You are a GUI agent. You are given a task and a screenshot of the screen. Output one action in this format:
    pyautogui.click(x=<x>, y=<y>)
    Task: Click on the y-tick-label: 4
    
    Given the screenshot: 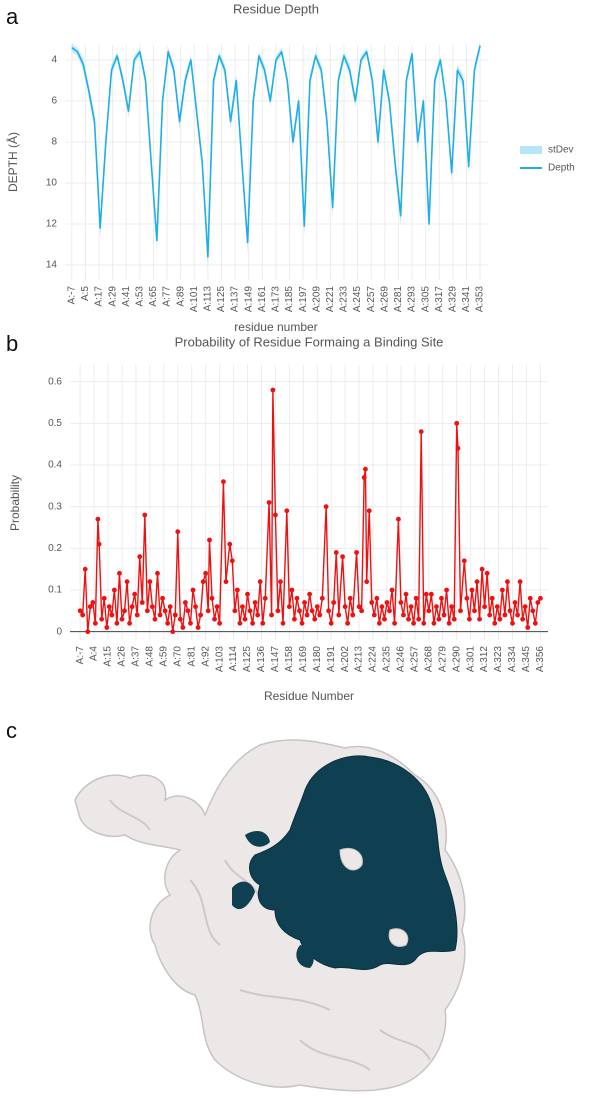 What is the action you would take?
    pyautogui.click(x=54, y=60)
    